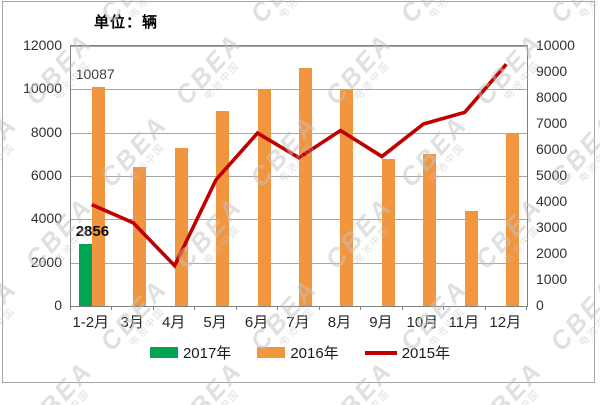 Image resolution: width=600 pixels, height=405 pixels. What do you see at coordinates (552, 175) in the screenshot?
I see `y-right-tick-5000: 5000` at bounding box center [552, 175].